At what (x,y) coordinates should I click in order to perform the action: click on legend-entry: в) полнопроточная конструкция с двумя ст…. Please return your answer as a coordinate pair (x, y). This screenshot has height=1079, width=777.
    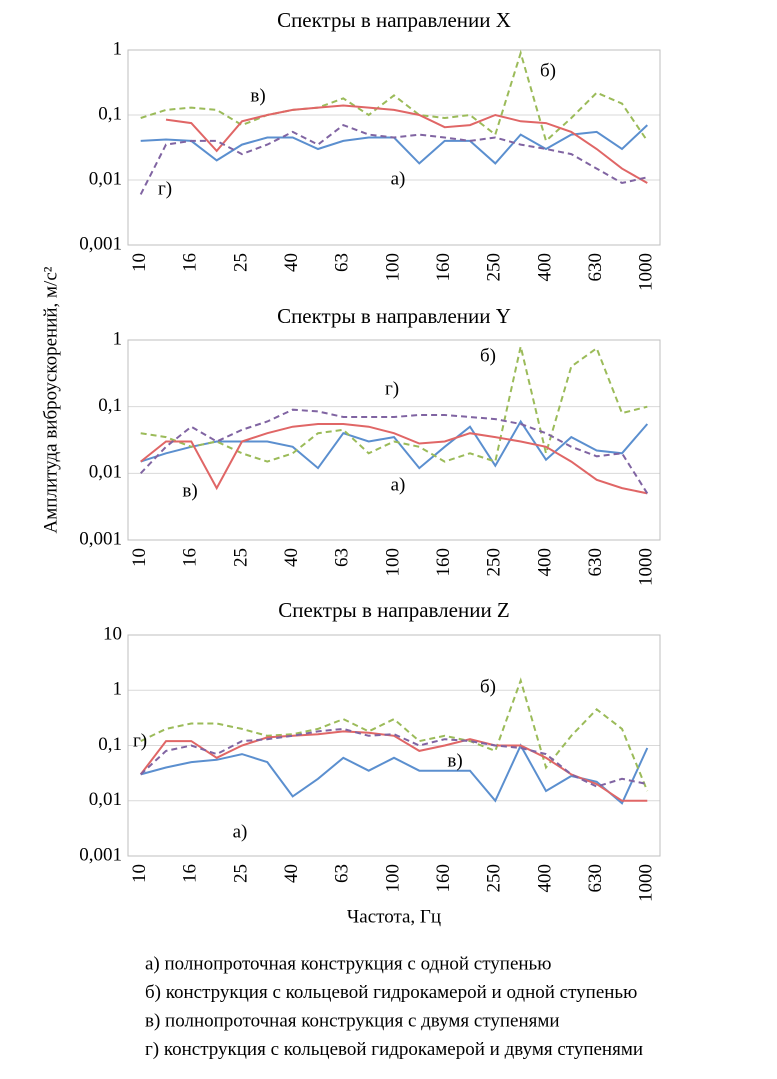
    Looking at the image, I should click on (352, 1020).